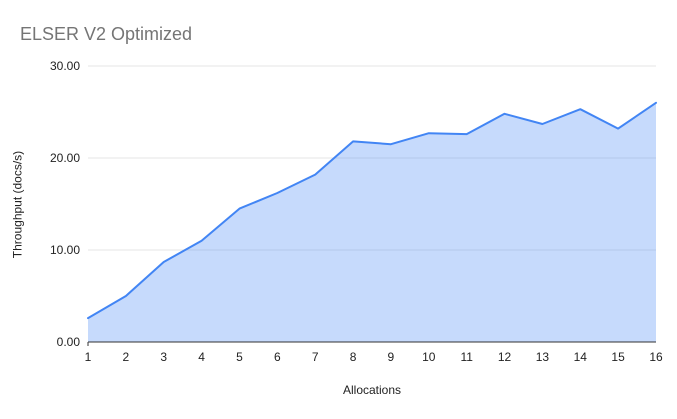 The height and width of the screenshot is (419, 677). Describe the element at coordinates (239, 357) in the screenshot. I see `x-tick-label: 5` at that location.